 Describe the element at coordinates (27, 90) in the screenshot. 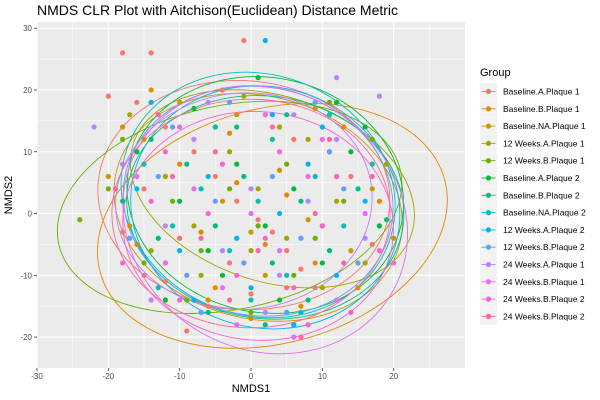

I see `y-tick-label: 20` at that location.